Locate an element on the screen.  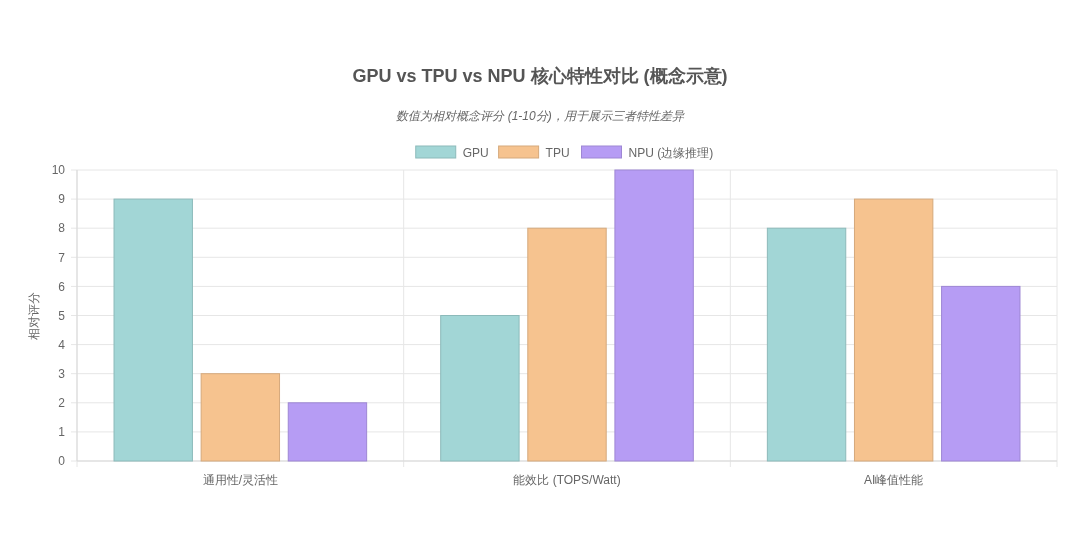
y-tick-label: 9 is located at coordinates (62, 199).